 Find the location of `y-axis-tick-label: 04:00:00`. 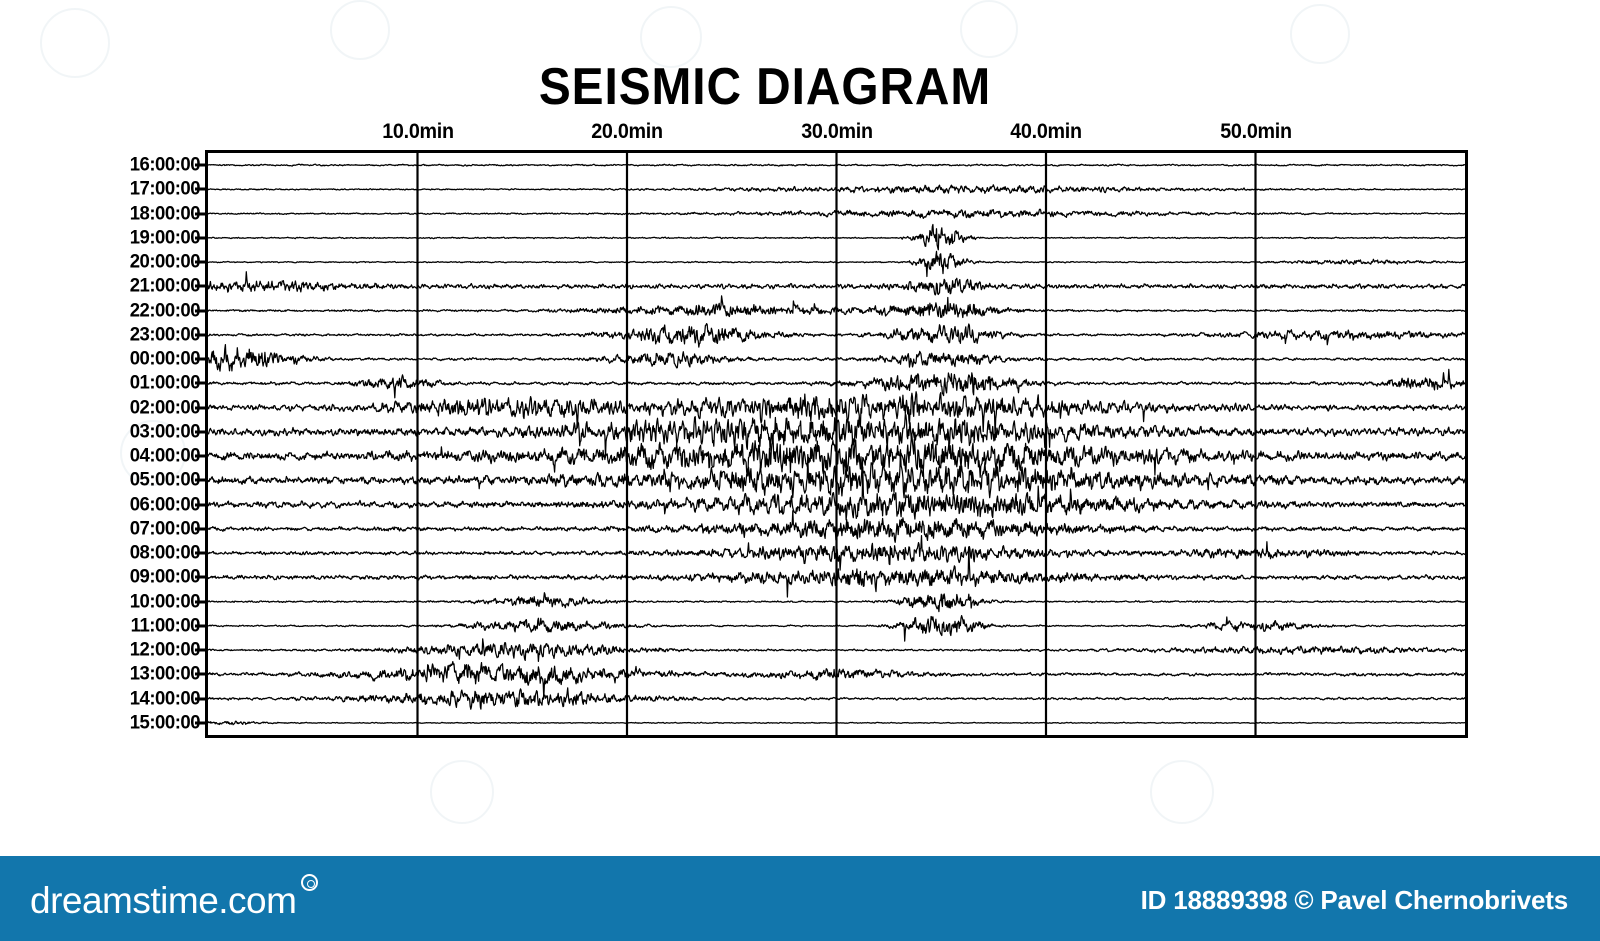

y-axis-tick-label: 04:00:00 is located at coordinates (165, 455).